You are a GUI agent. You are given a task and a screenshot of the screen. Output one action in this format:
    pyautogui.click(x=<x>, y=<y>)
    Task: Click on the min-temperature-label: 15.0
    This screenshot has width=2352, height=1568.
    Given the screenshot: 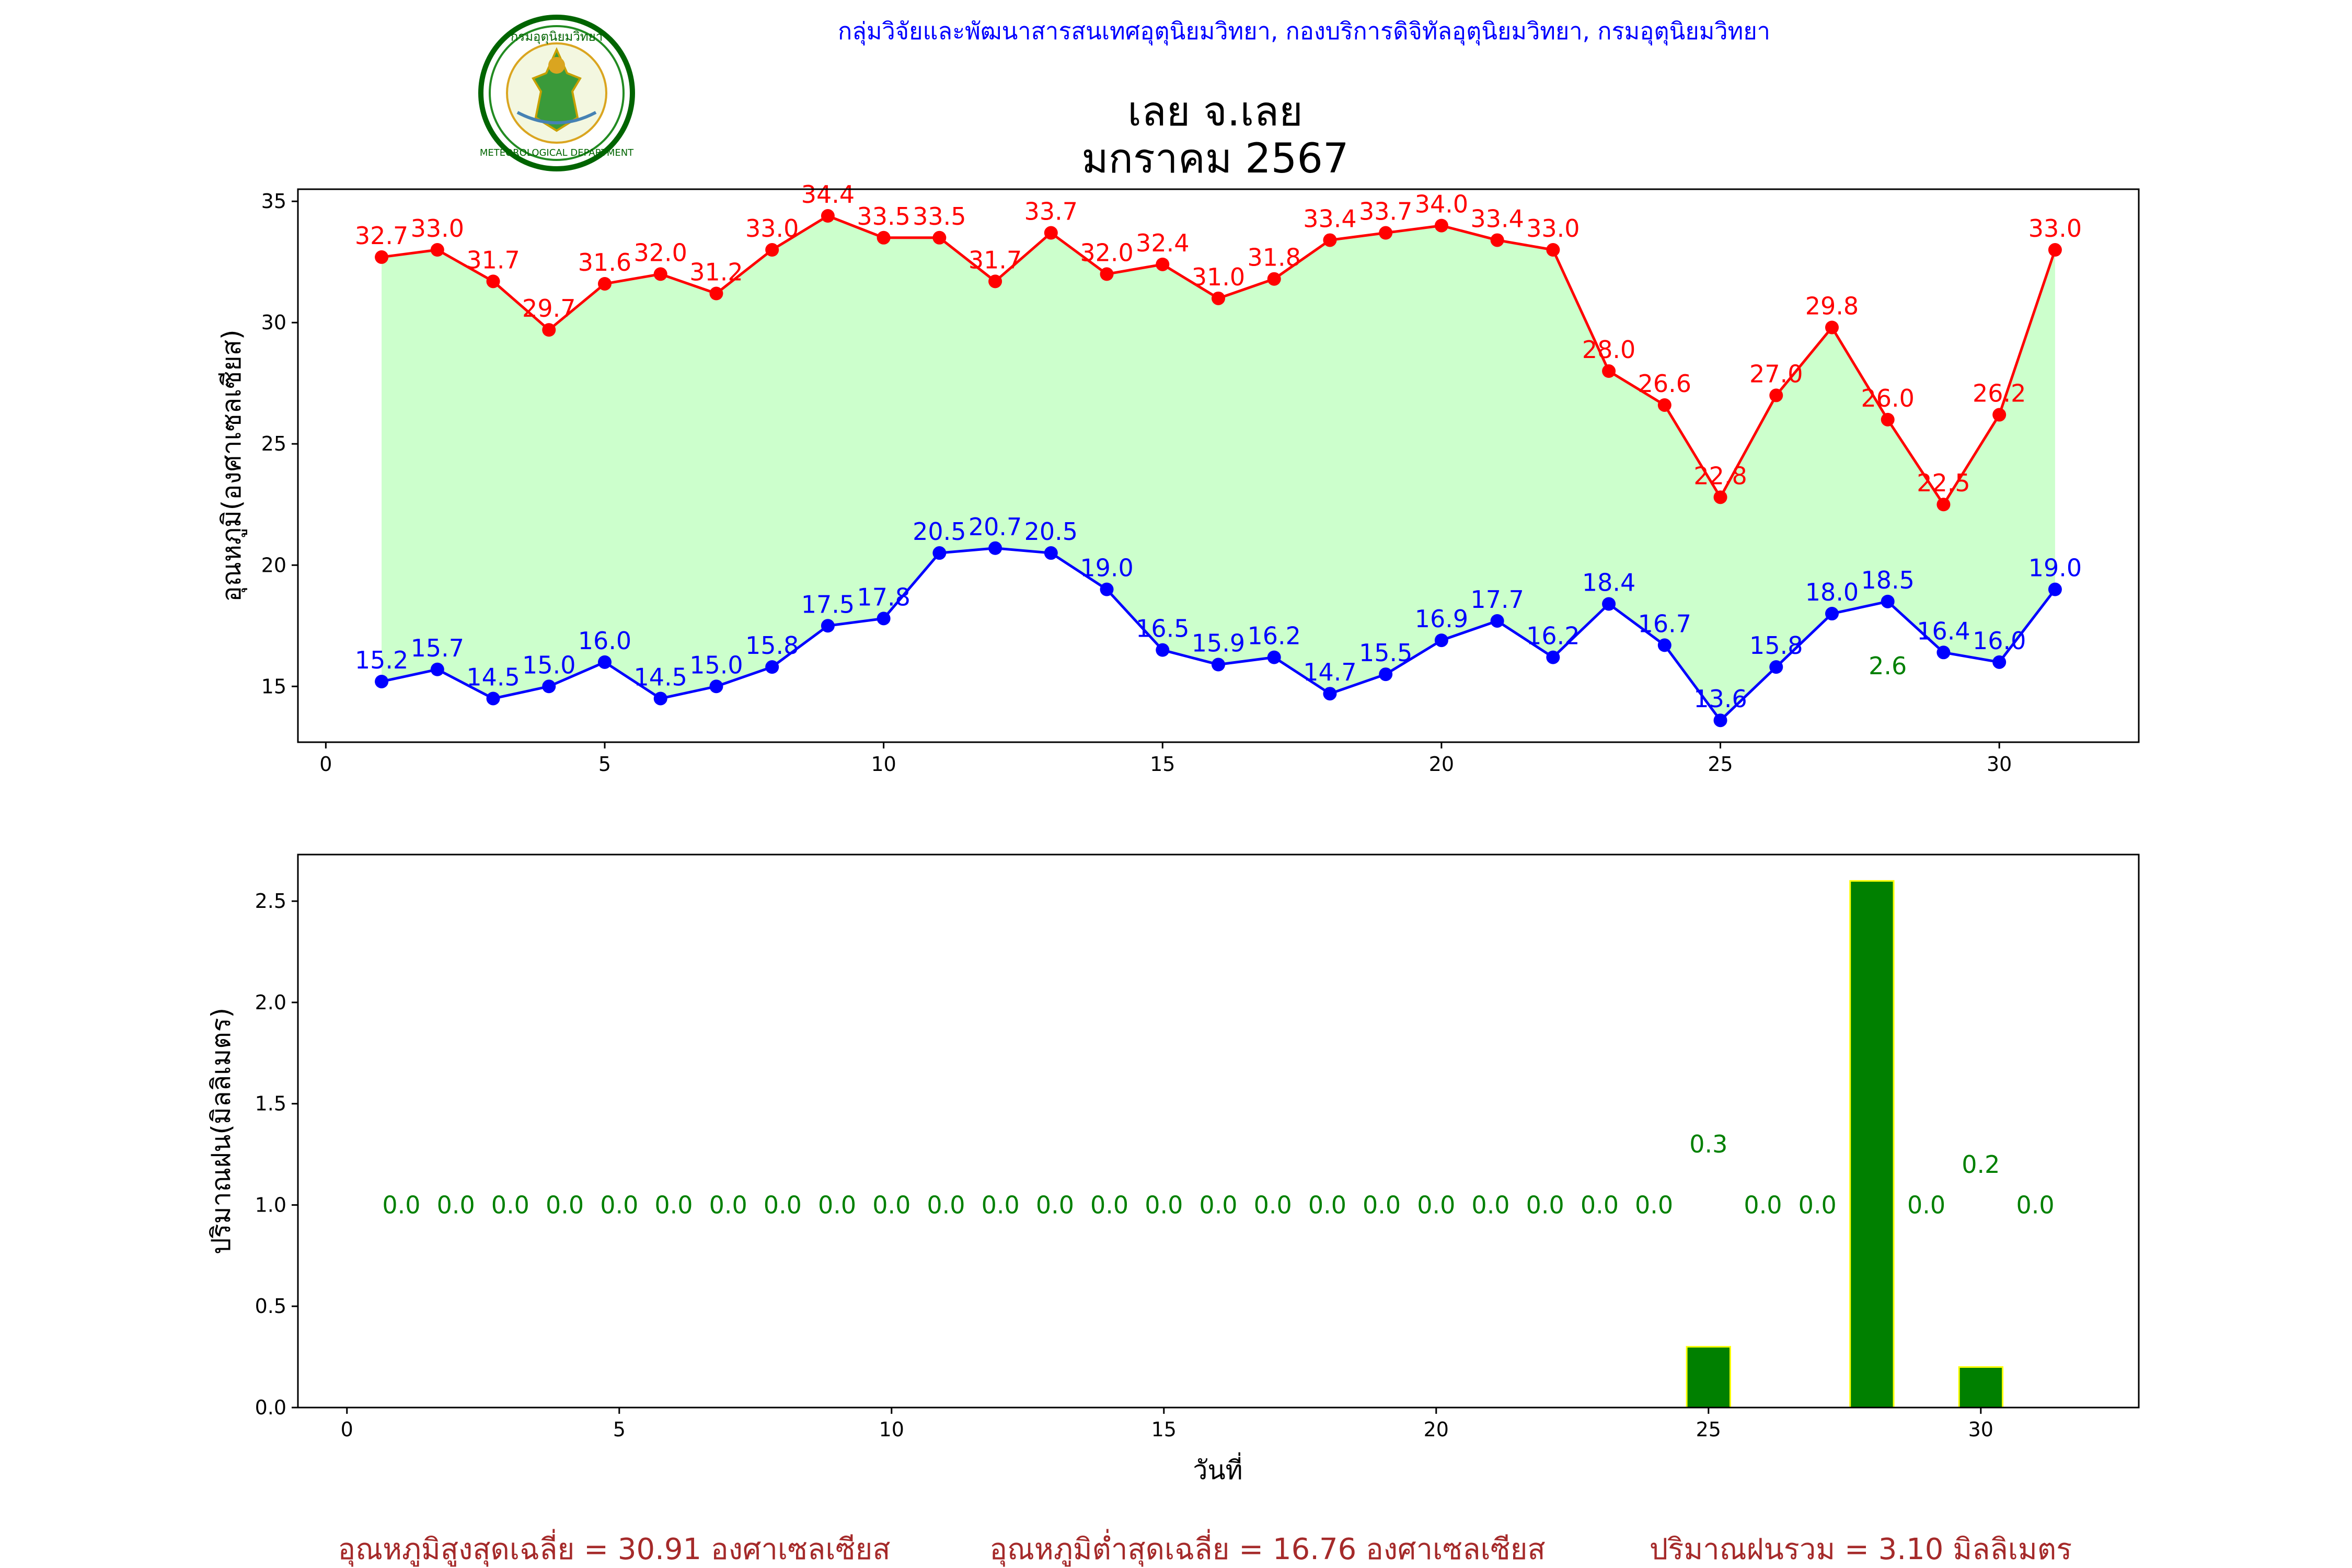 What is the action you would take?
    pyautogui.click(x=716, y=665)
    